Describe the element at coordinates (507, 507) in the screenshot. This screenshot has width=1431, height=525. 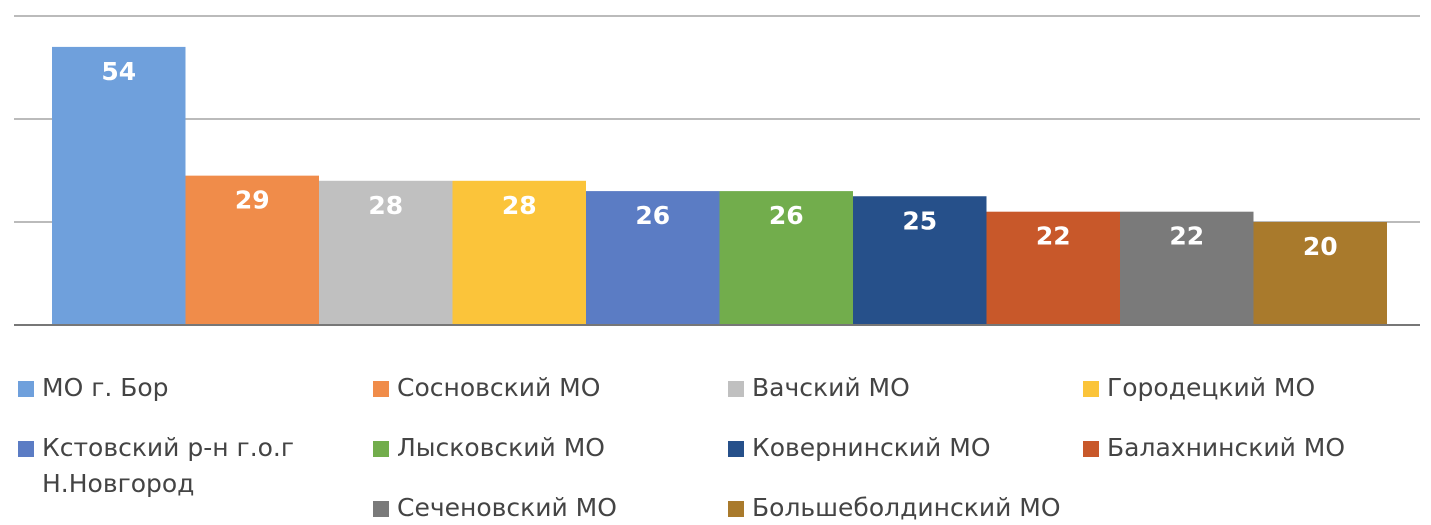
I see `legend-label: Сеченовский МО` at that location.